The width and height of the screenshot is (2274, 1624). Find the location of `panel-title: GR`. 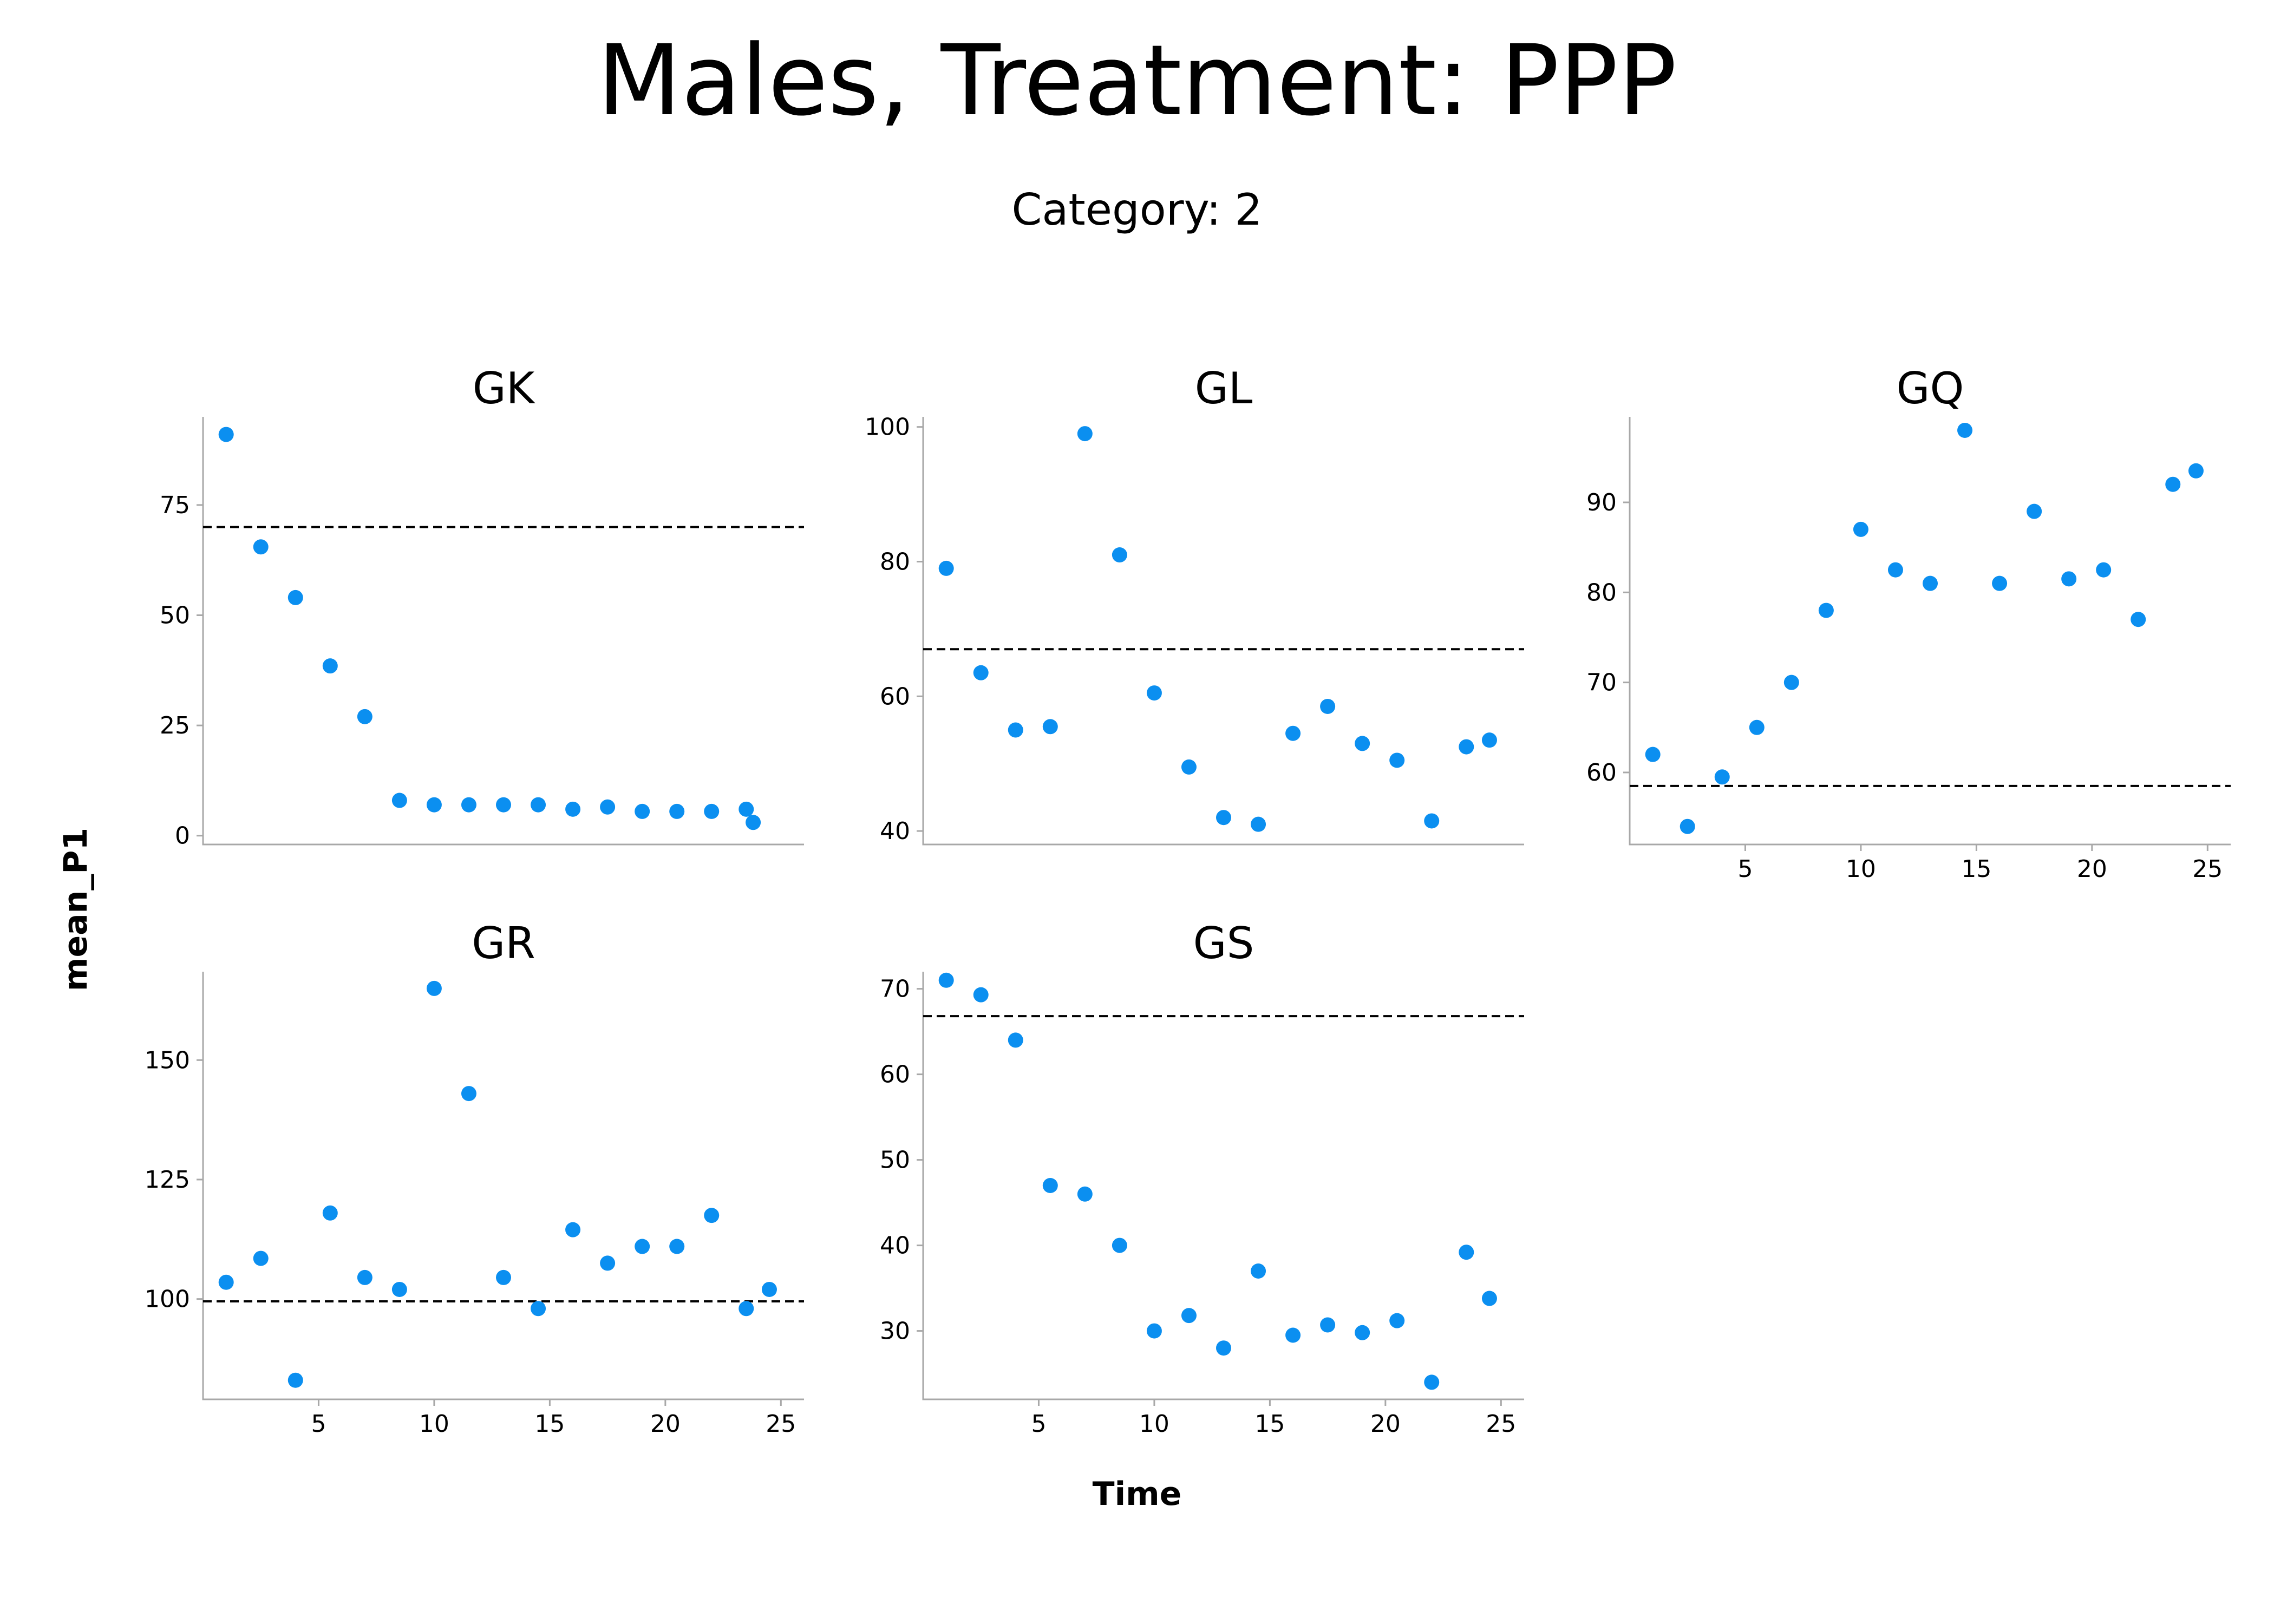

panel-title: GR is located at coordinates (504, 943).